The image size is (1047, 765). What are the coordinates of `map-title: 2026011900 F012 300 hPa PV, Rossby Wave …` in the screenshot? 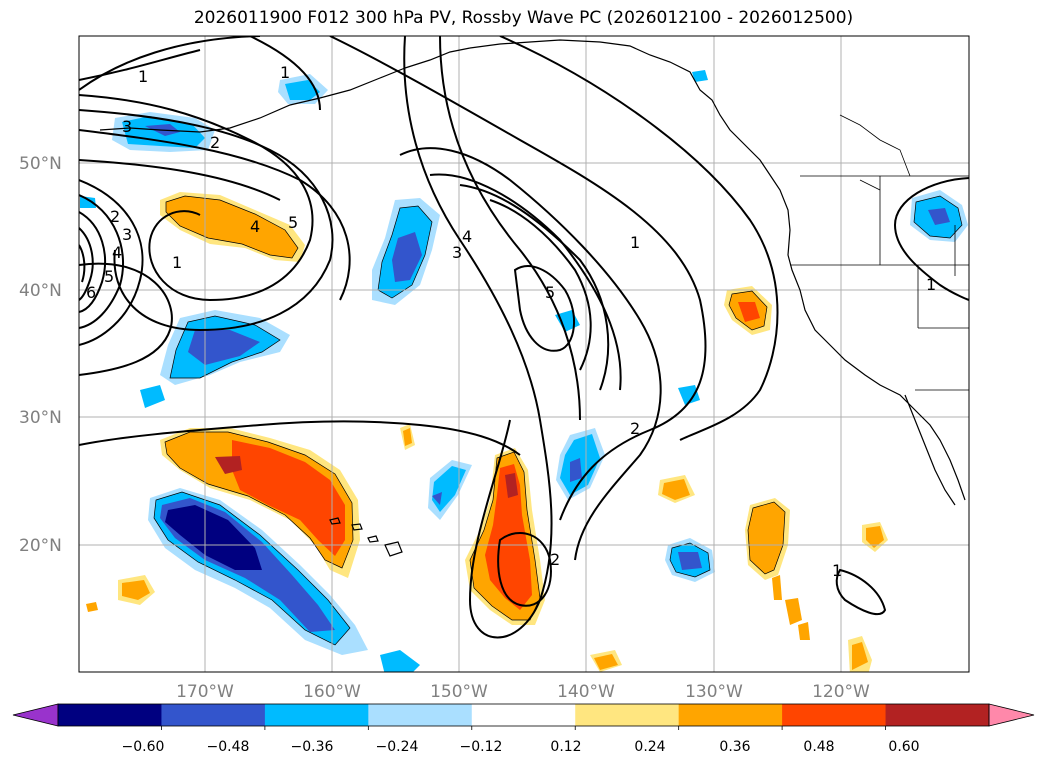 It's located at (523, 18).